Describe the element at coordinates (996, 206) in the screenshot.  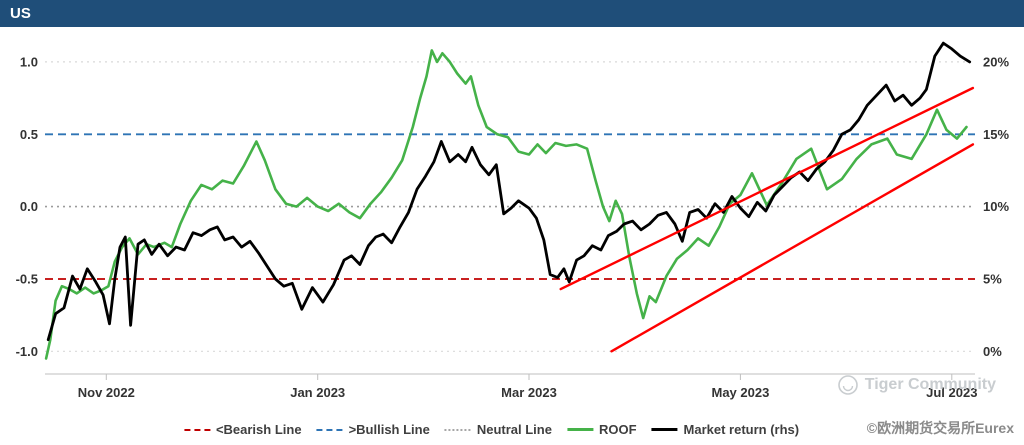
I see `right-axis-label: 10%` at that location.